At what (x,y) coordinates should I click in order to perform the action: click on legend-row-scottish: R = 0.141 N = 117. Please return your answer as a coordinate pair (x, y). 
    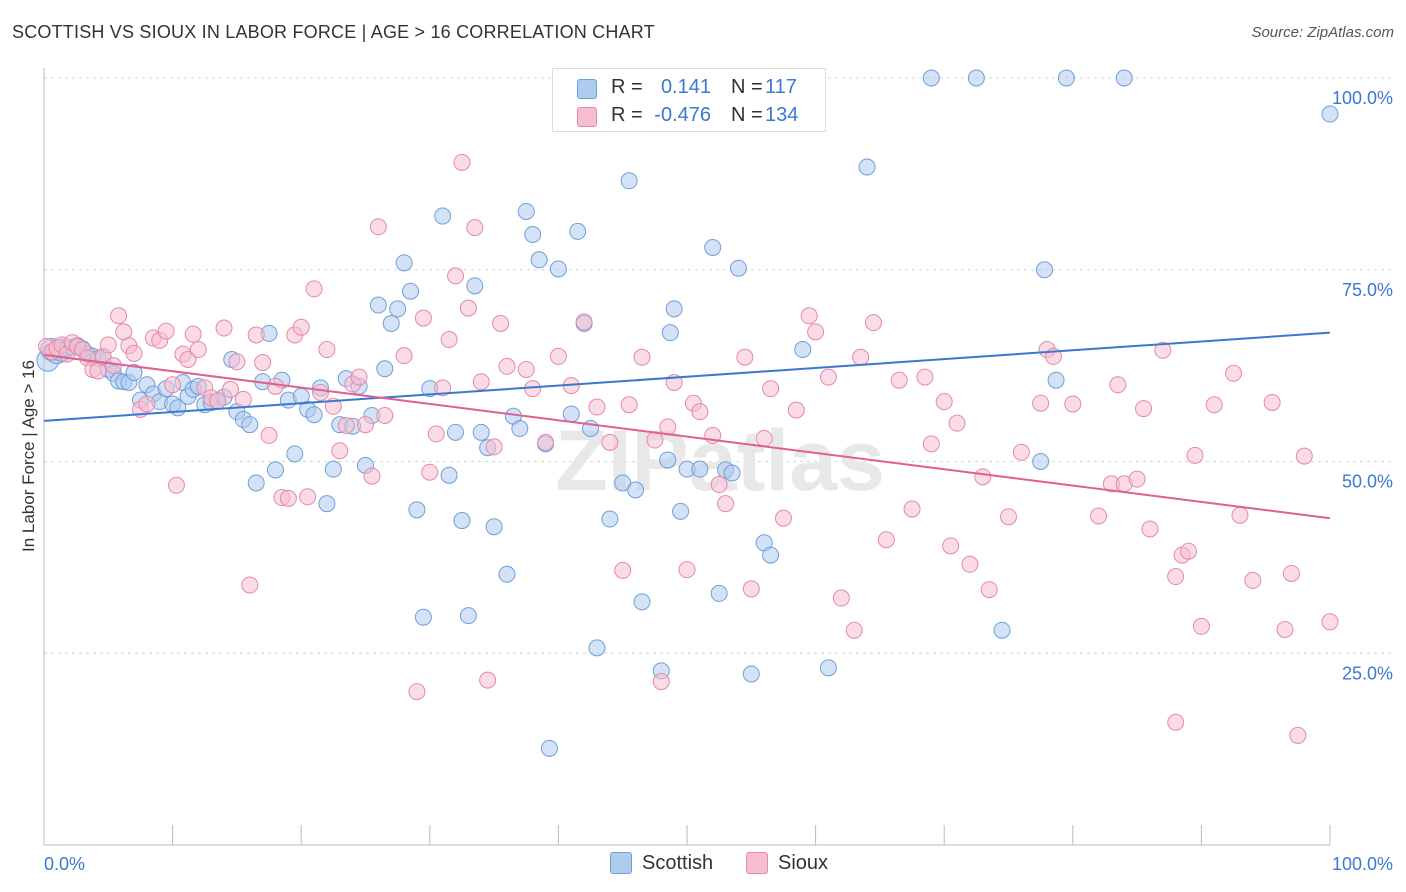
    Looking at the image, I should click on (689, 88).